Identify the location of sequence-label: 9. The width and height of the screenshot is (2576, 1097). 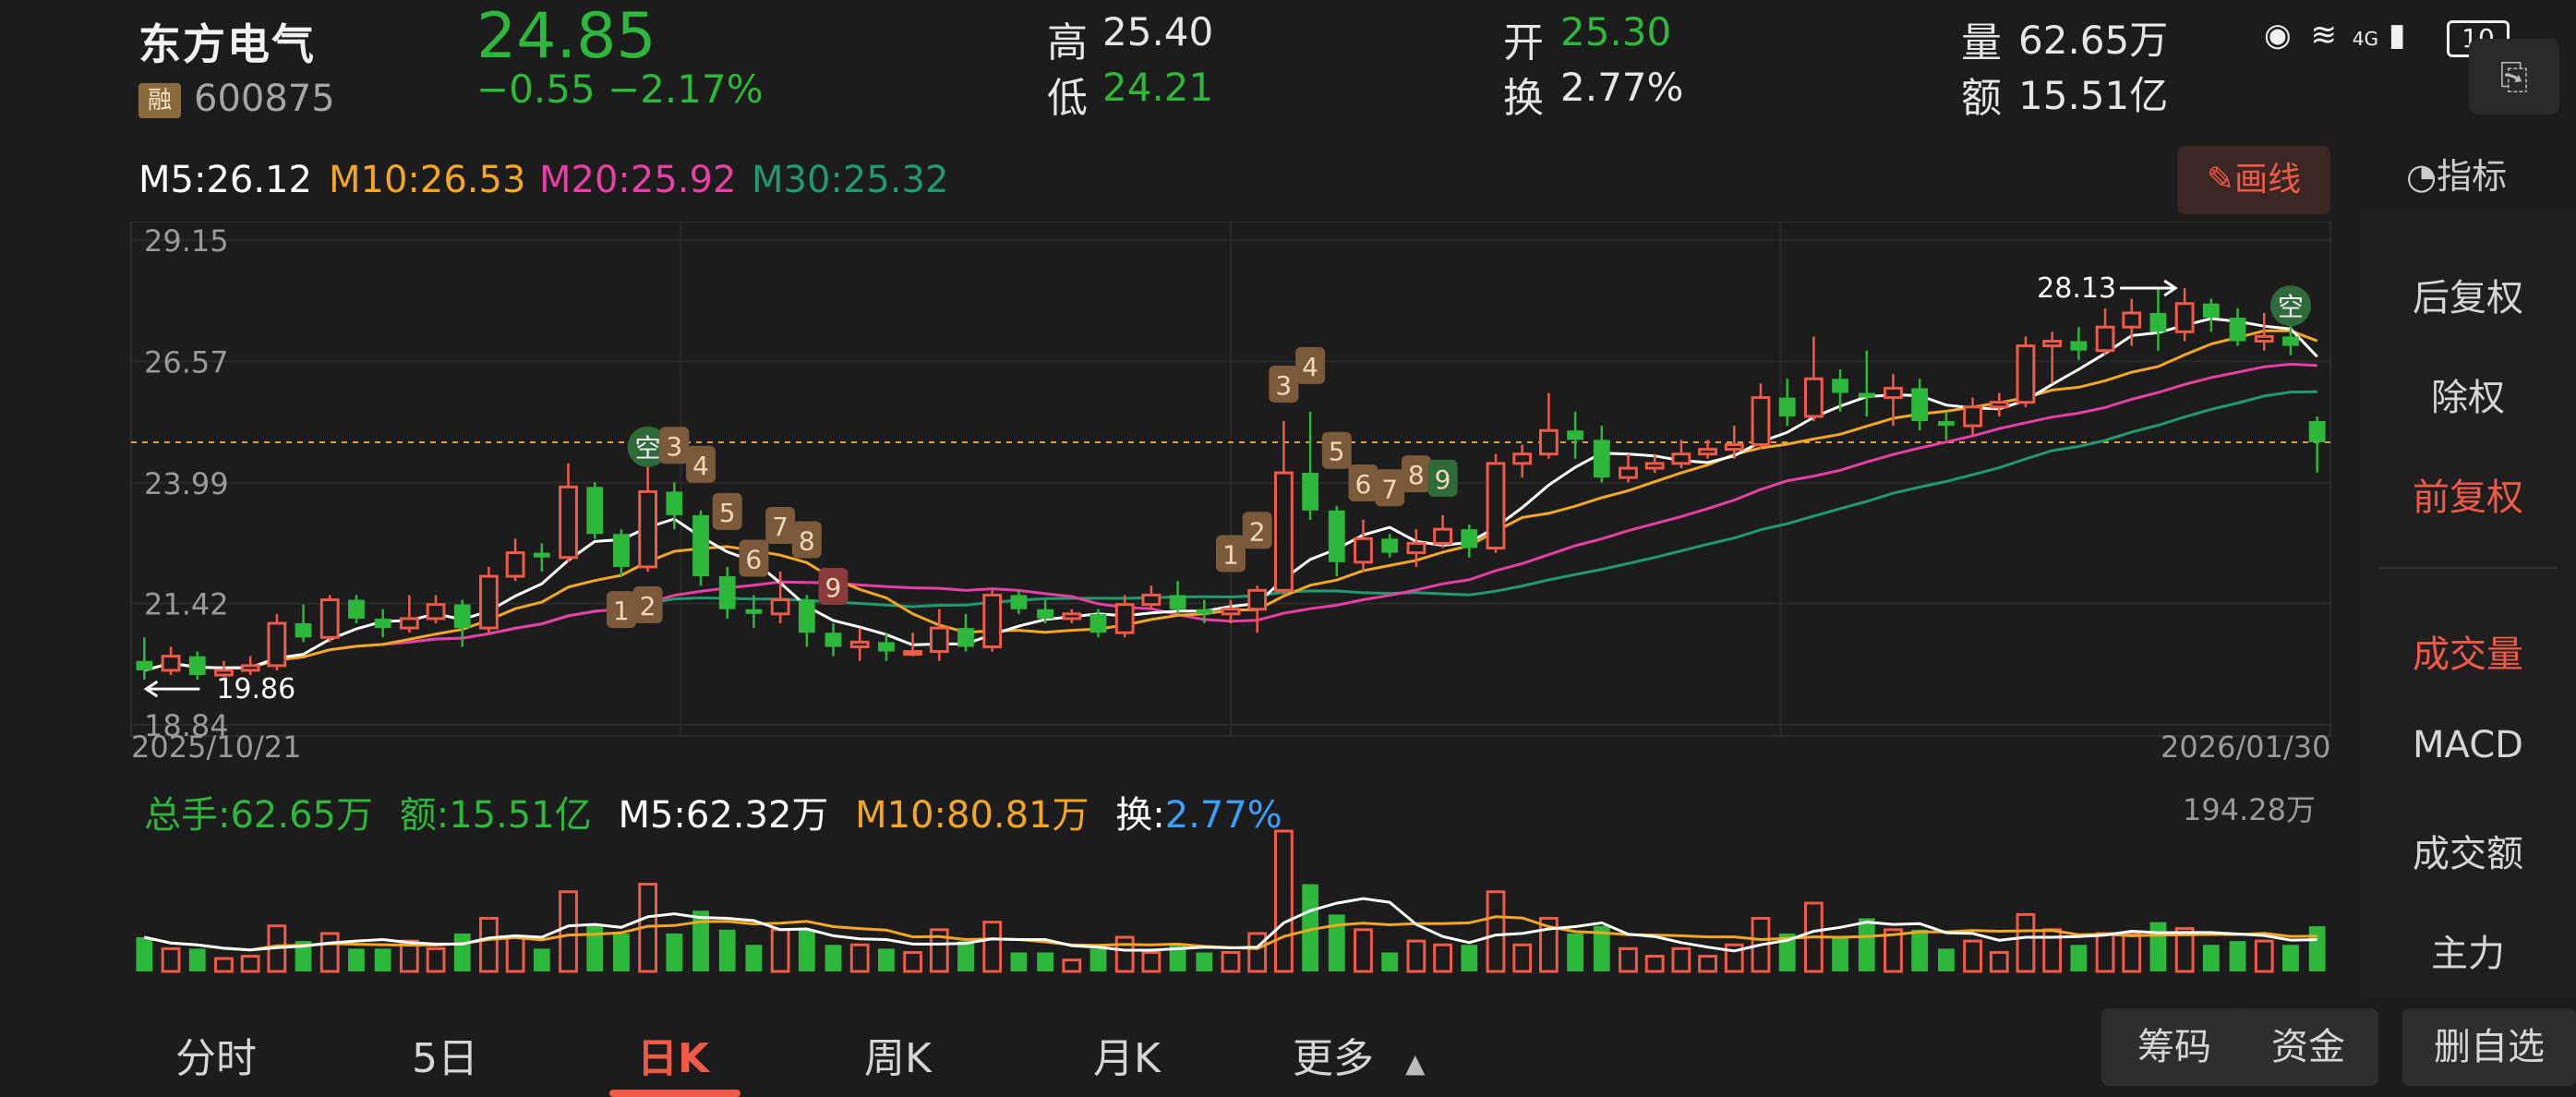
(833, 588).